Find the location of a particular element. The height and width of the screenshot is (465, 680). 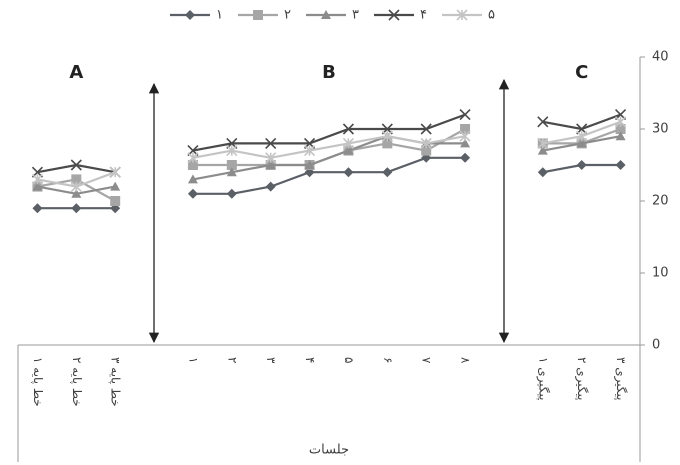

x-tick-label: پیگیری ۳ is located at coordinates (620, 379).